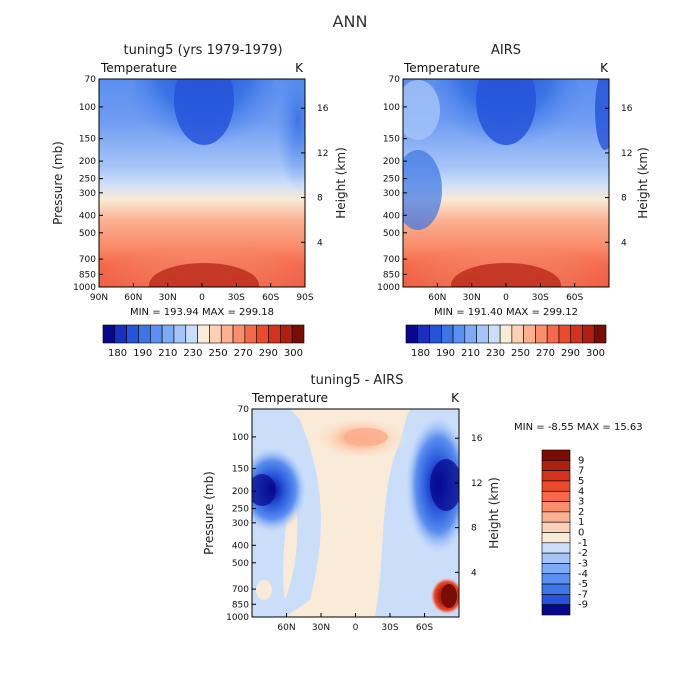  I want to click on colorbar-label: 250, so click(218, 353).